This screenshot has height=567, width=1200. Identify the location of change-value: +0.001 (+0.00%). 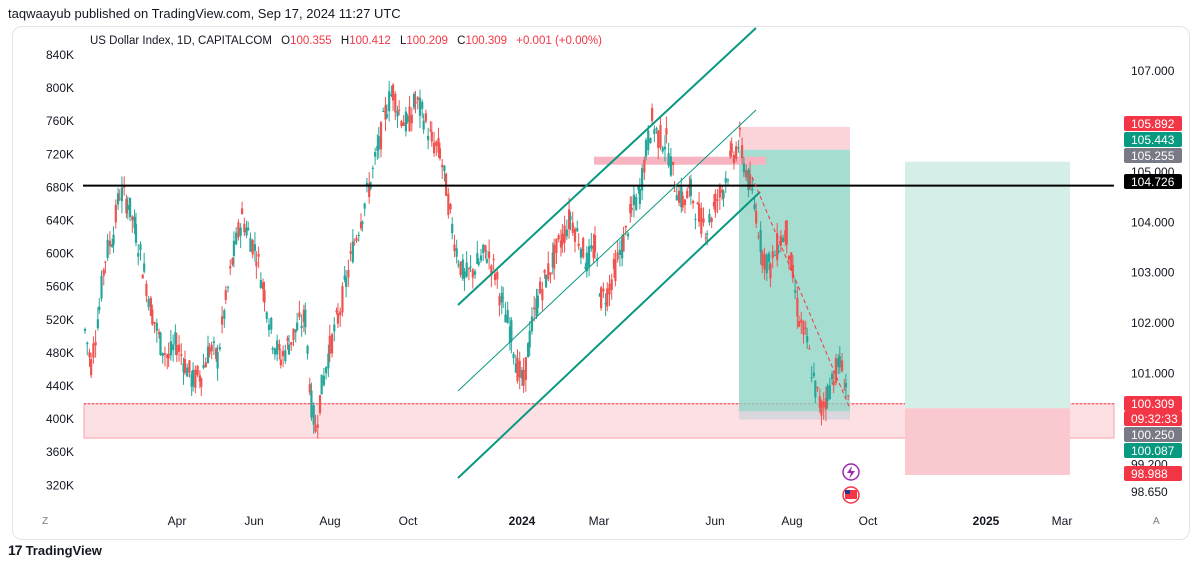
(559, 41).